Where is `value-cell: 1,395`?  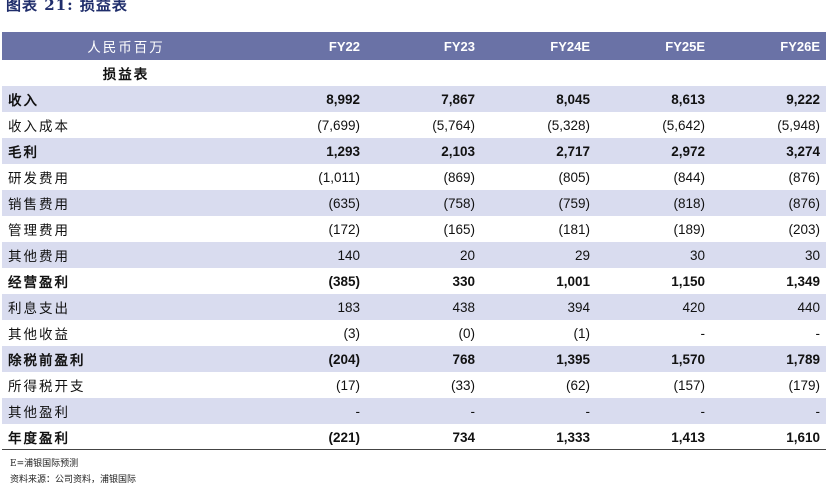
value-cell: 1,395 is located at coordinates (573, 359).